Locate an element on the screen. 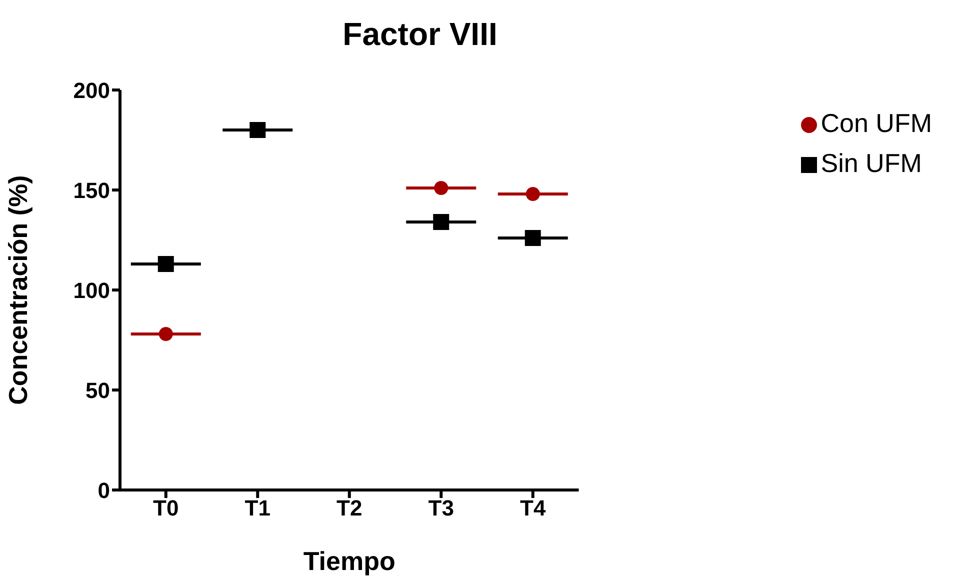 The height and width of the screenshot is (586, 970). y-tick-label: 200 is located at coordinates (91, 90).